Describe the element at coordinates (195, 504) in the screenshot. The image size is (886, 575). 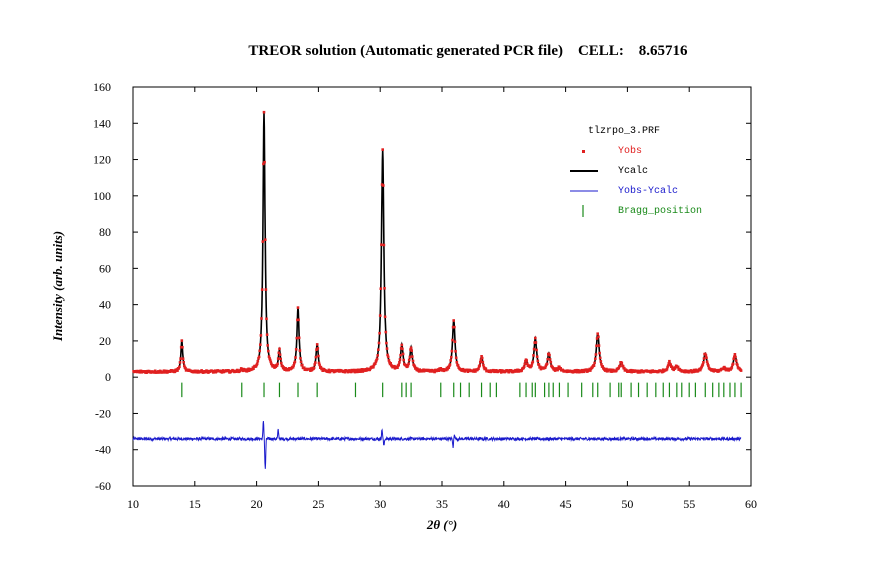
I see `x-tick-label: 15` at that location.